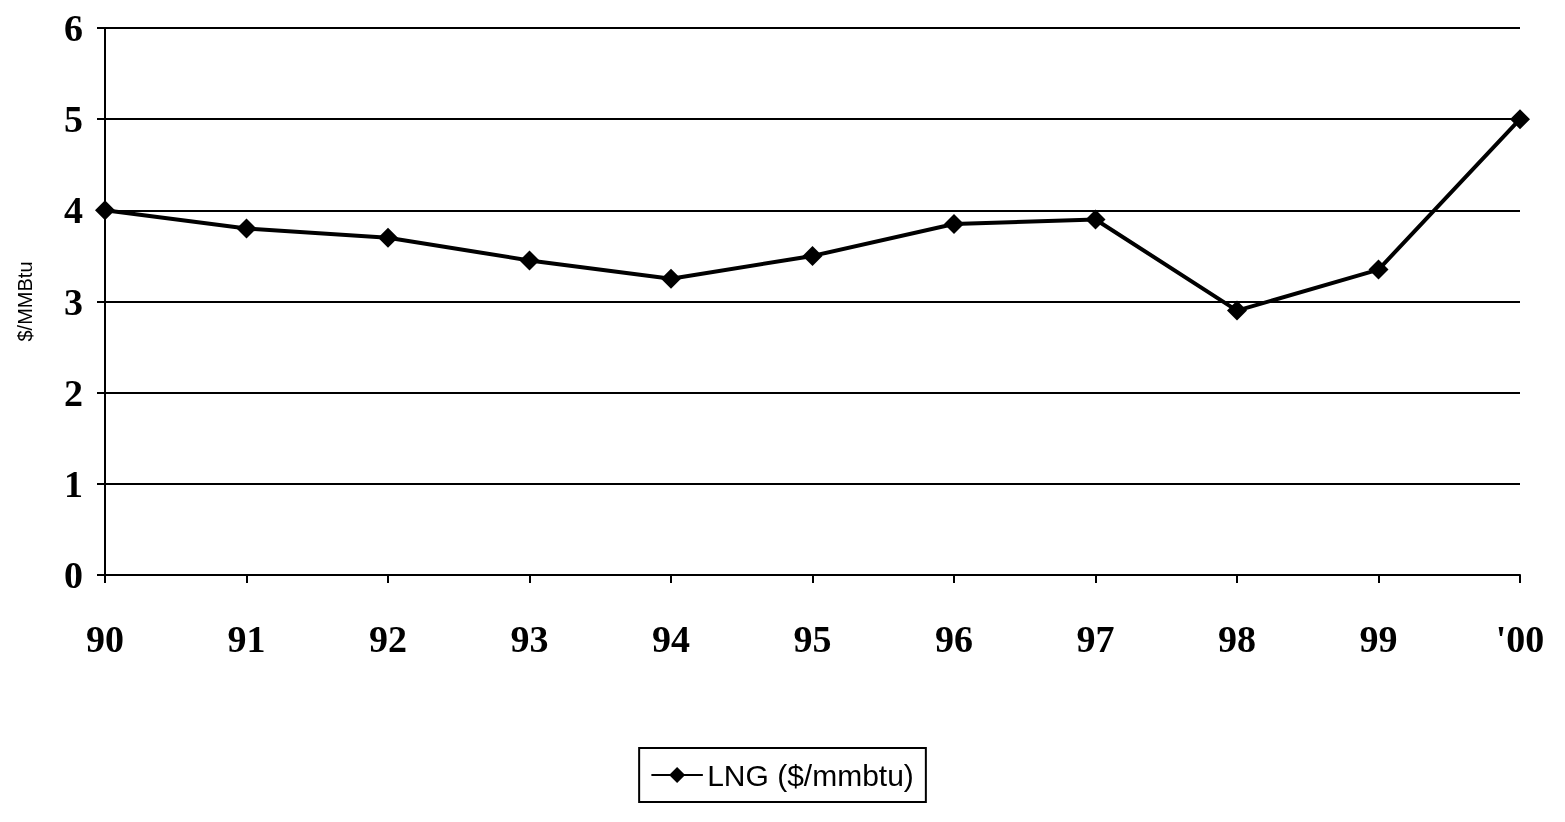 This screenshot has width=1565, height=822. What do you see at coordinates (246, 639) in the screenshot?
I see `x-tick-label: 91` at bounding box center [246, 639].